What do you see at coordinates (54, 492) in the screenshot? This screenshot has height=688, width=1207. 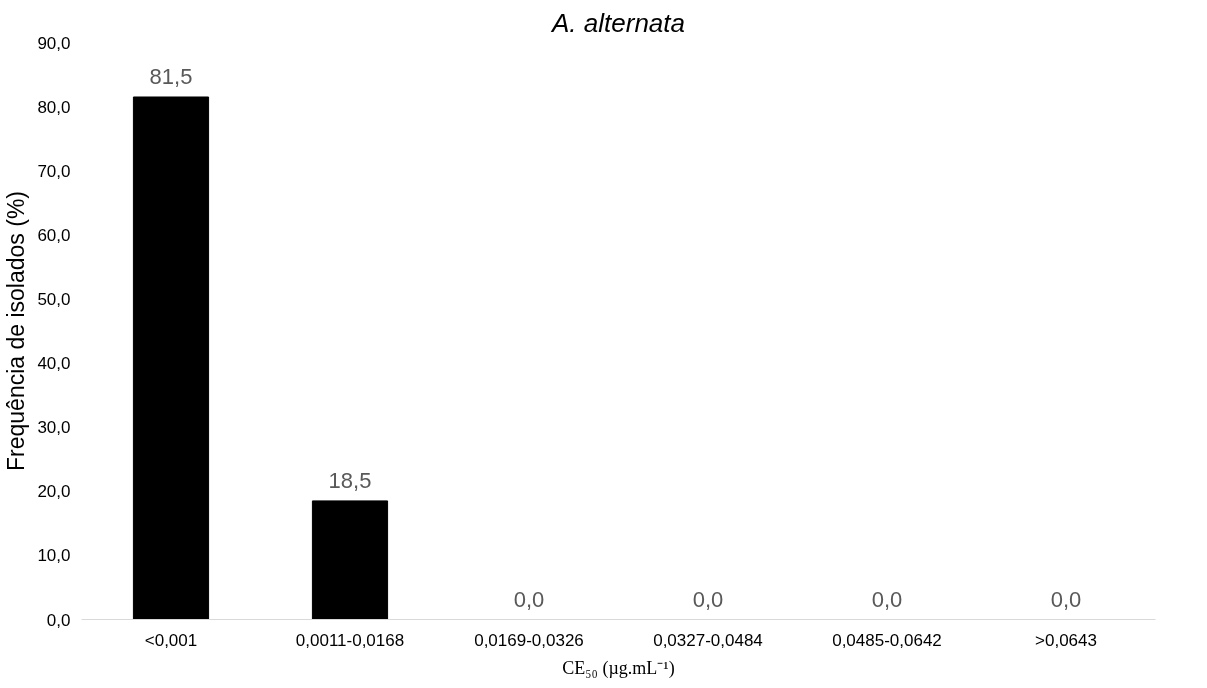 I see `y-tick-label: 20,0` at bounding box center [54, 492].